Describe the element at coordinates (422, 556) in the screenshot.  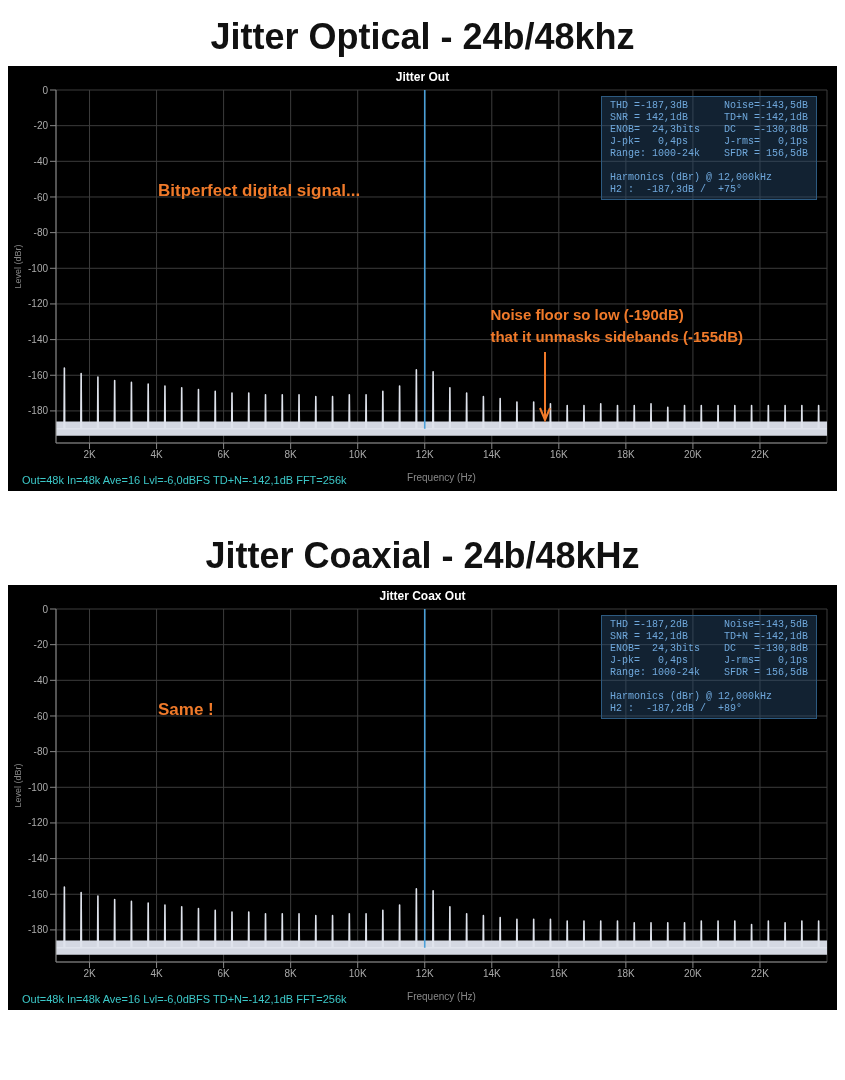
I see `chart-title: Jitter Coaxial - 24b/48kHz` at that location.